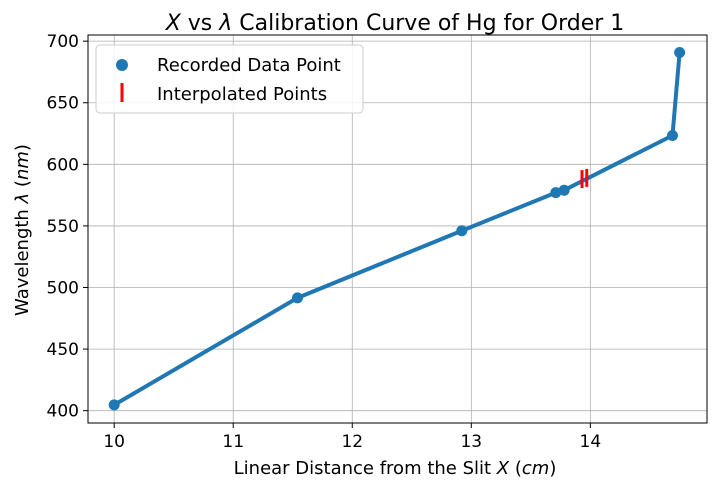 The height and width of the screenshot is (488, 715). Describe the element at coordinates (352, 442) in the screenshot. I see `x-tick-label-12: 12` at that location.